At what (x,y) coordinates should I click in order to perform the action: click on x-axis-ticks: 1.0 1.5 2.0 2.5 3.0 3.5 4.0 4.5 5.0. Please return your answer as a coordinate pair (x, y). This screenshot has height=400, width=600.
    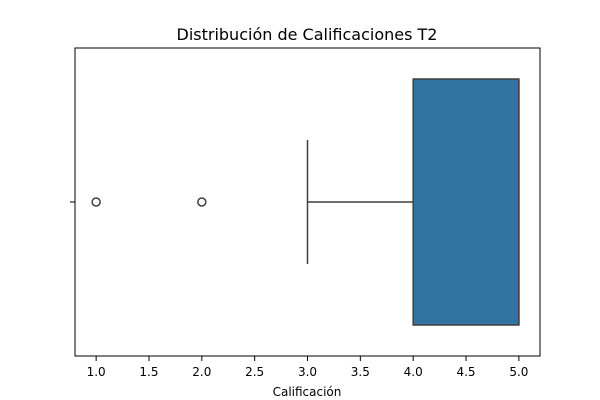
    Looking at the image, I should click on (307, 367).